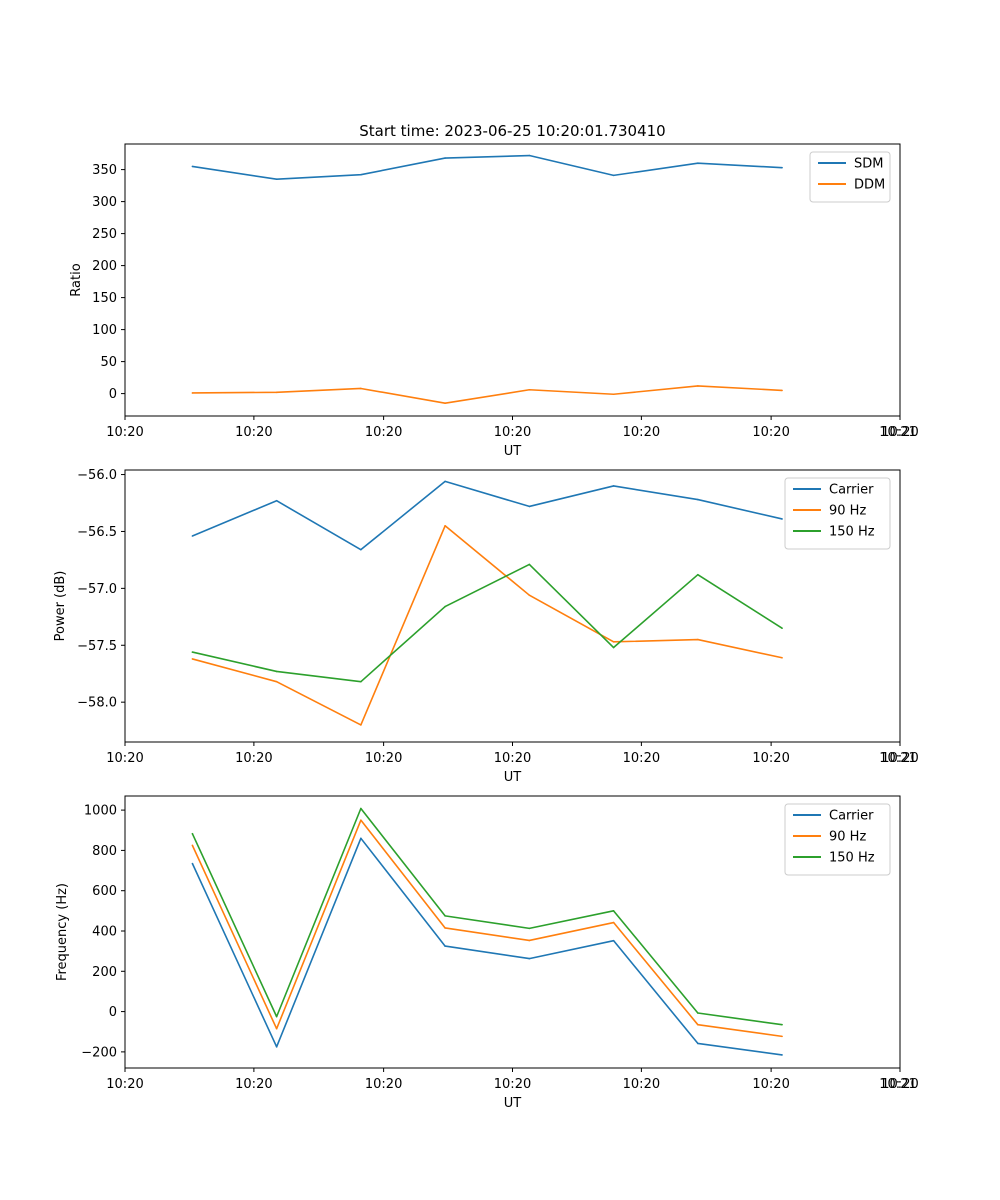 The image size is (1000, 1200). What do you see at coordinates (99, 1052) in the screenshot?
I see `y-tick-label: −200` at bounding box center [99, 1052].